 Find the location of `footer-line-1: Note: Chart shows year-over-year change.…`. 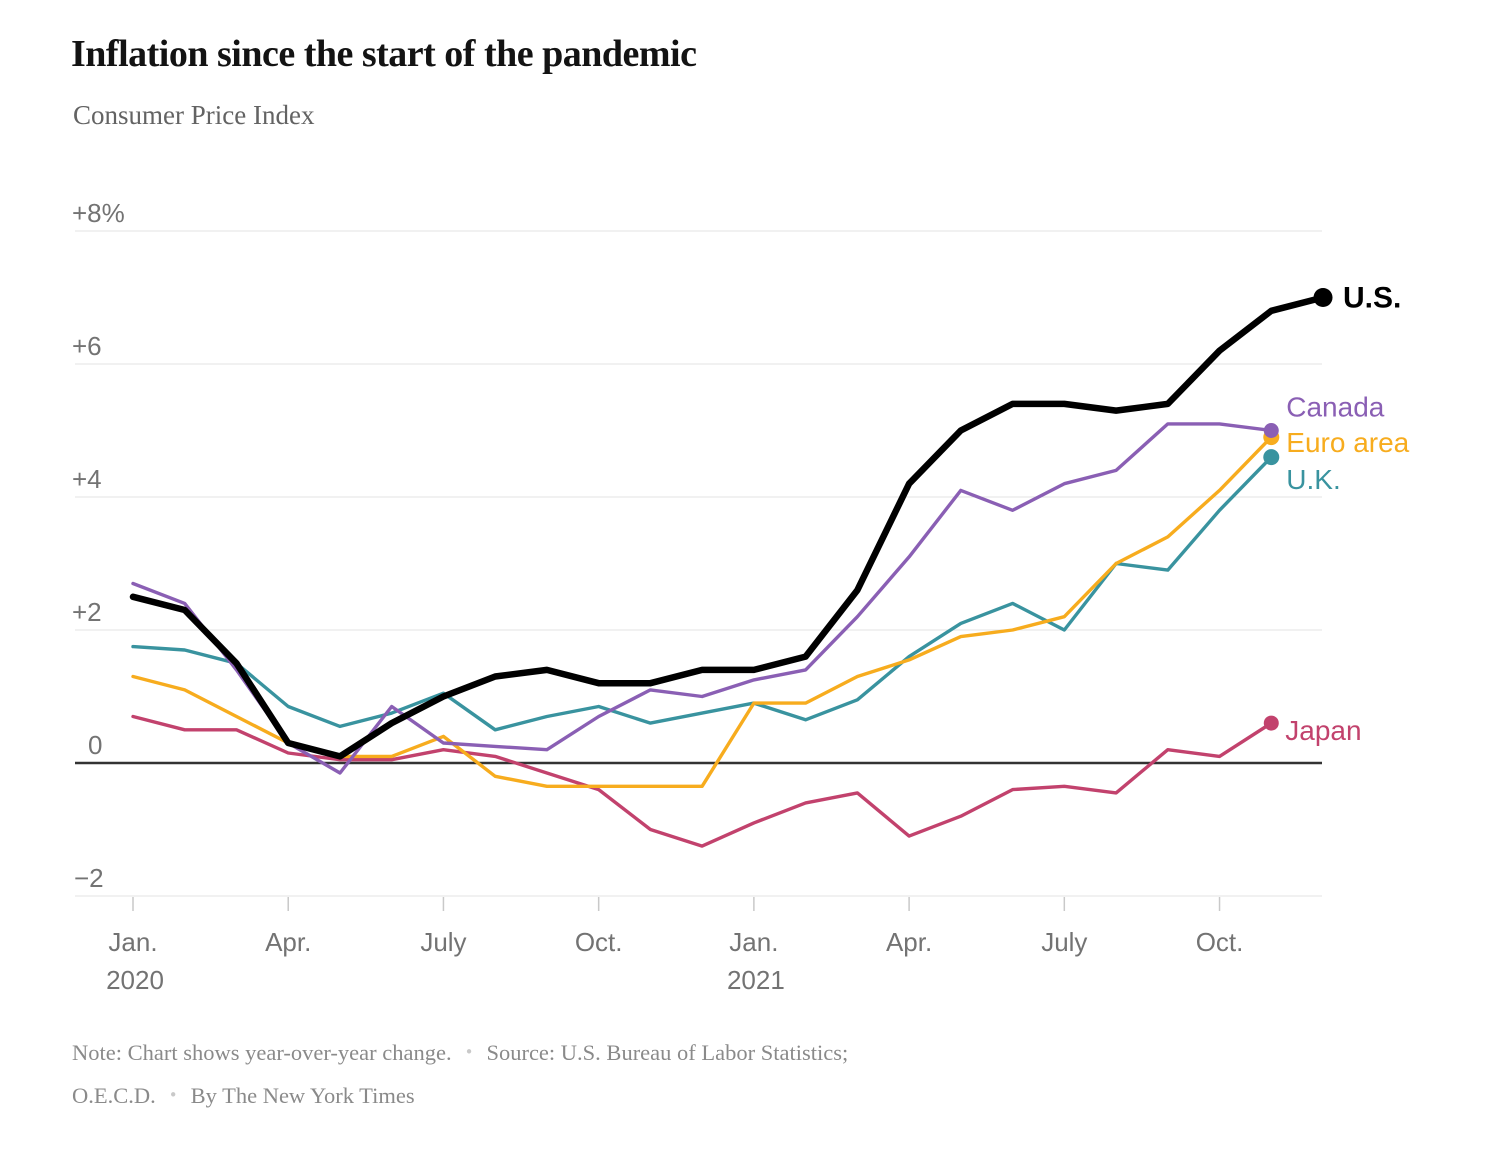

footer-line-1: Note: Chart shows year-over-year change.… is located at coordinates (682, 1053).